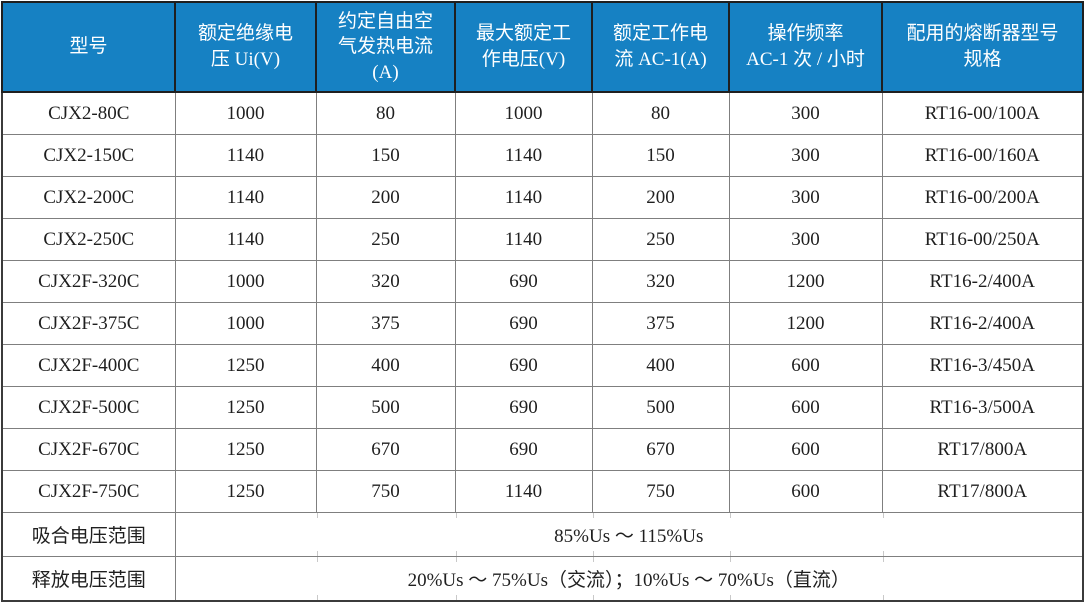 The image size is (1085, 612). I want to click on cell-working-current: 80, so click(660, 113).